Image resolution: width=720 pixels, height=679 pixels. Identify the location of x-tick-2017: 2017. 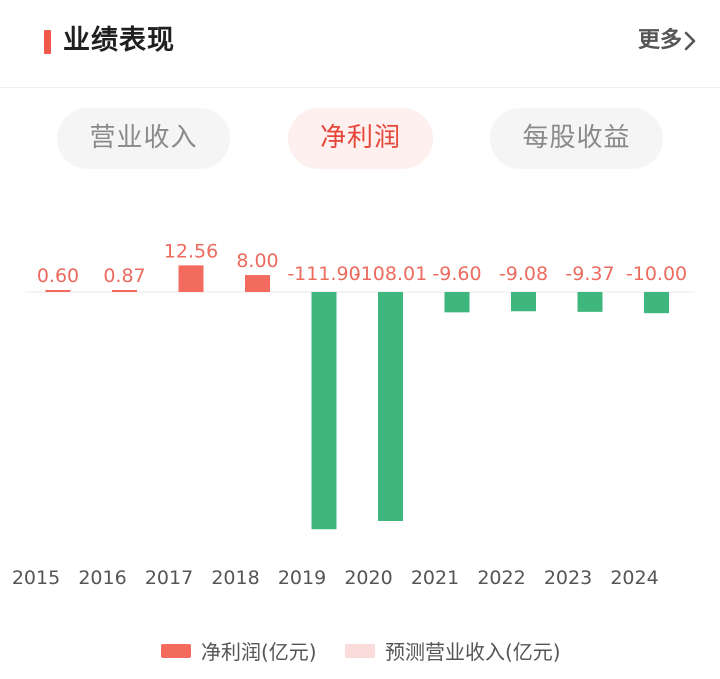
(169, 578).